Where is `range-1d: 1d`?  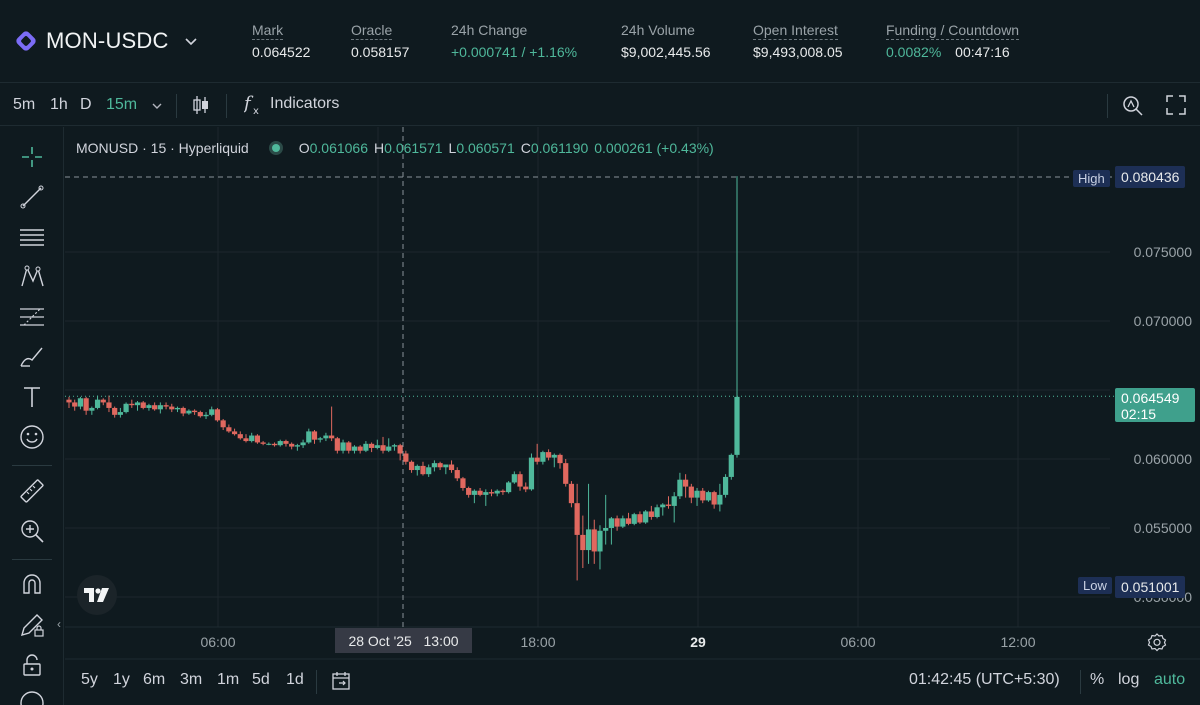
range-1d: 1d is located at coordinates (295, 679).